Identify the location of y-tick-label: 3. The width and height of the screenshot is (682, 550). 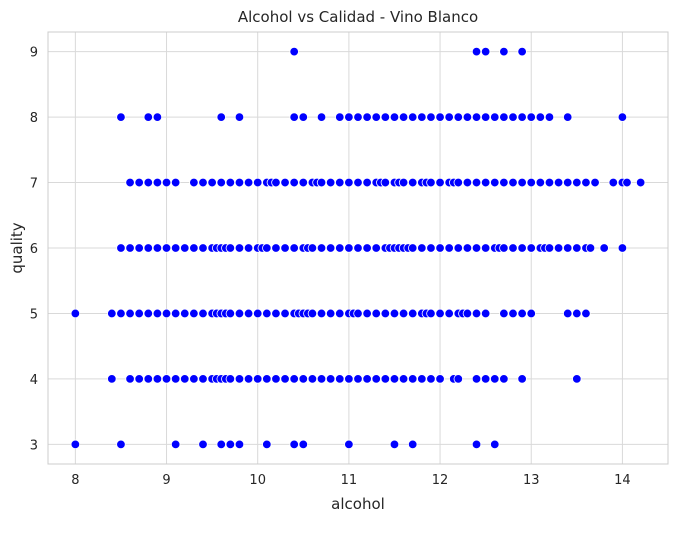
(34, 445).